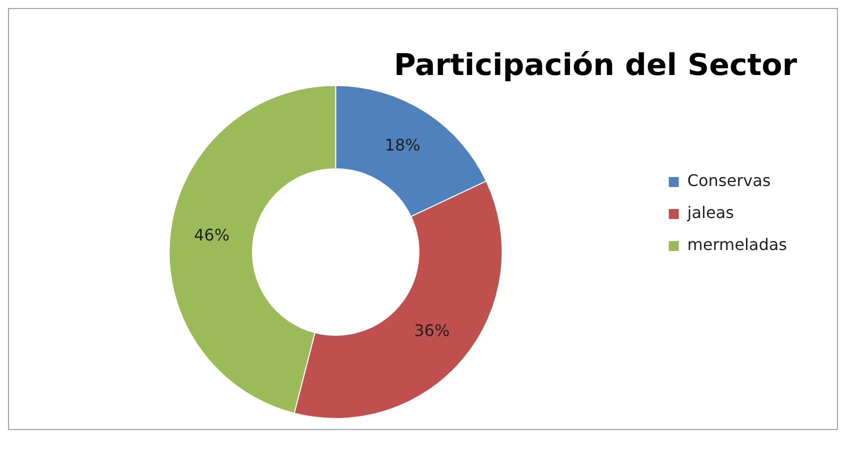  Describe the element at coordinates (596, 65) in the screenshot. I see `chart-title: Participación del Sector` at that location.